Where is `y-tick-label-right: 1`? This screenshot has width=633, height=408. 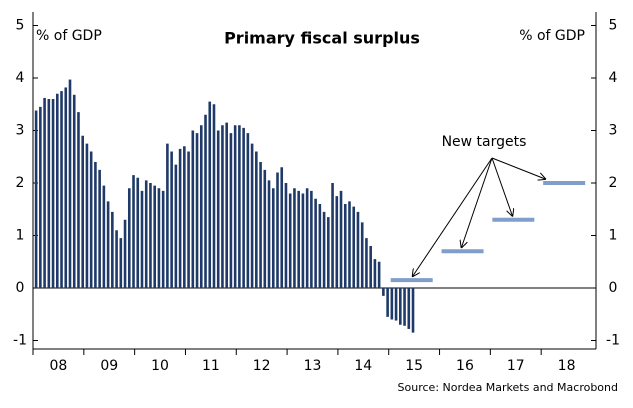 y-tick-label-right: 1 is located at coordinates (613, 236).